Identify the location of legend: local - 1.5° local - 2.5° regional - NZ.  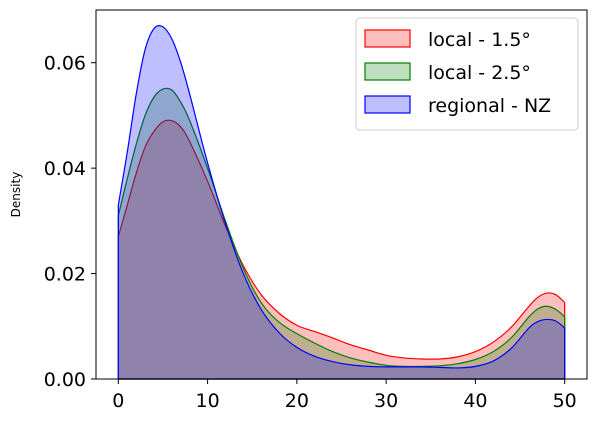
(467, 74).